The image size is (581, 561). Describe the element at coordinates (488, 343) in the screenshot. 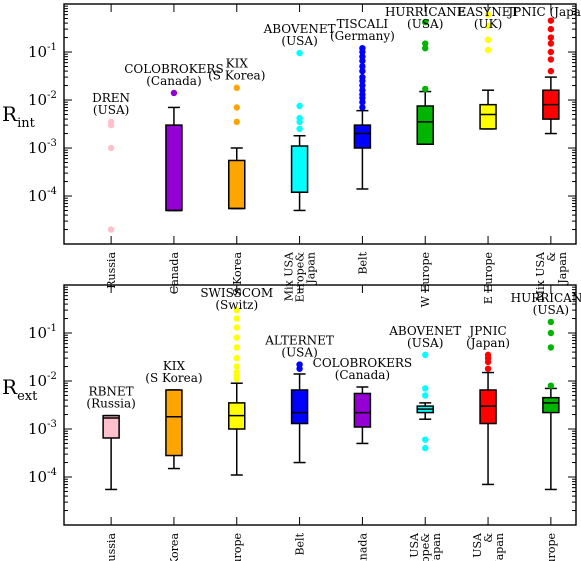

I see `provider-annotation: (Japan)` at that location.